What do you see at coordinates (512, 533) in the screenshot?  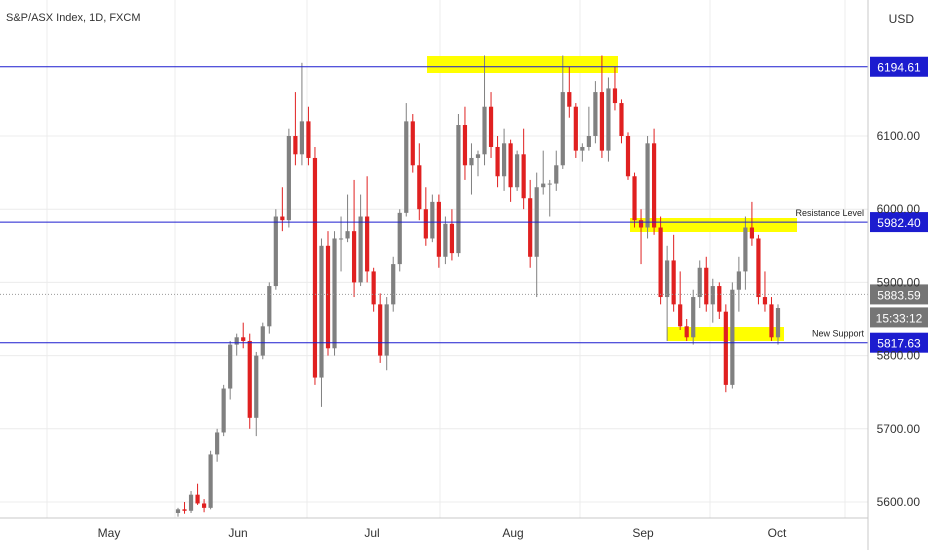 I see `x-tick-label: Aug` at bounding box center [512, 533].